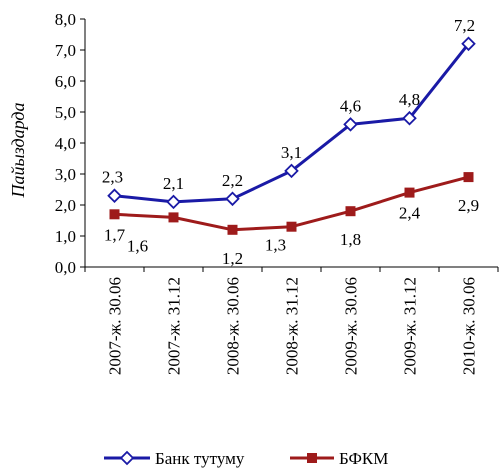 The width and height of the screenshot is (504, 472). I want to click on data-label: 2,1, so click(173, 183).